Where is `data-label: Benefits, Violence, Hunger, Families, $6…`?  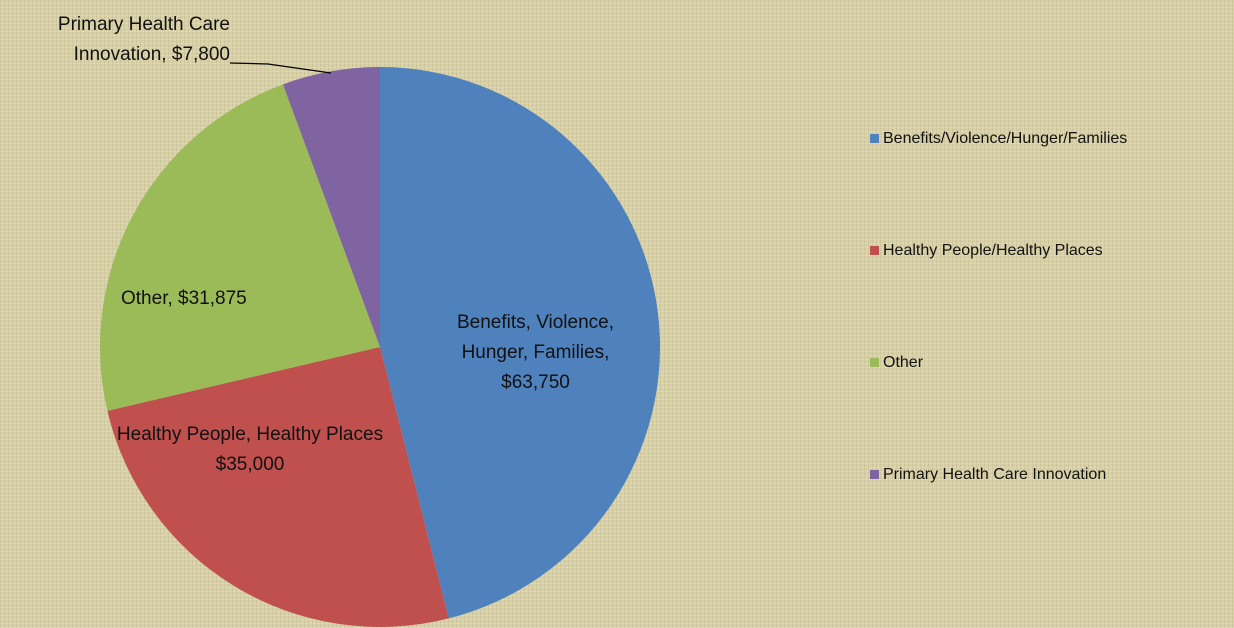
data-label: Benefits, Violence, Hunger, Families, $6… is located at coordinates (535, 353).